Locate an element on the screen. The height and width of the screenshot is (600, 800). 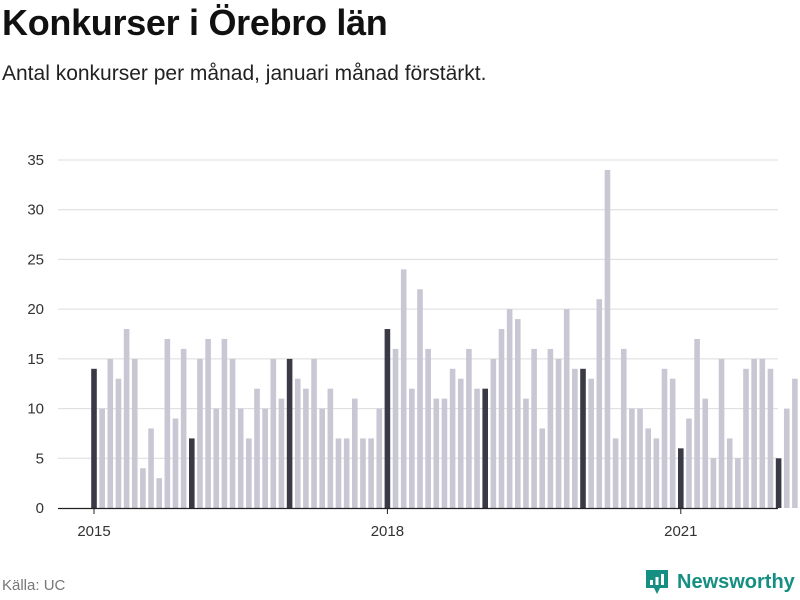
y-tick-label: 10 is located at coordinates (35, 409).